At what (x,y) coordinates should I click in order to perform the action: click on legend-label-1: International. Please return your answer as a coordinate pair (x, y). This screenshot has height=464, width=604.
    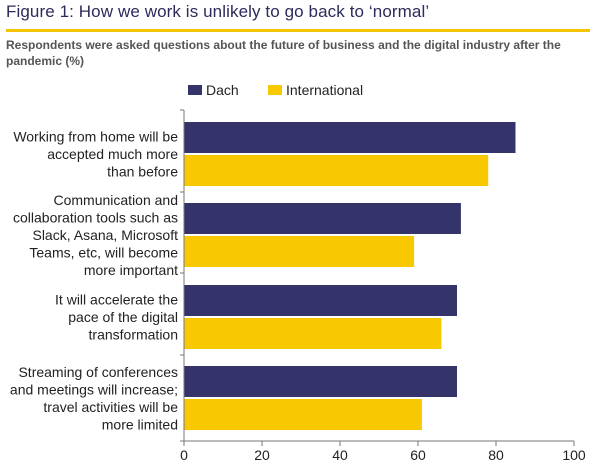
    Looking at the image, I should click on (324, 90).